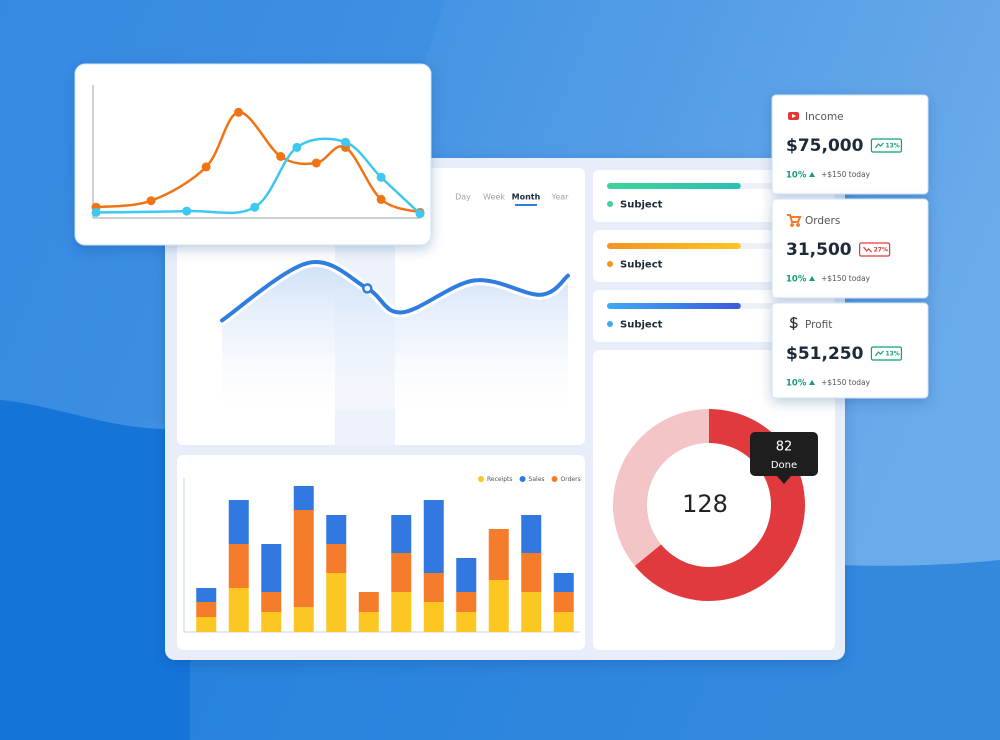 This screenshot has height=740, width=1000. I want to click on tooltip-label: Done, so click(784, 465).